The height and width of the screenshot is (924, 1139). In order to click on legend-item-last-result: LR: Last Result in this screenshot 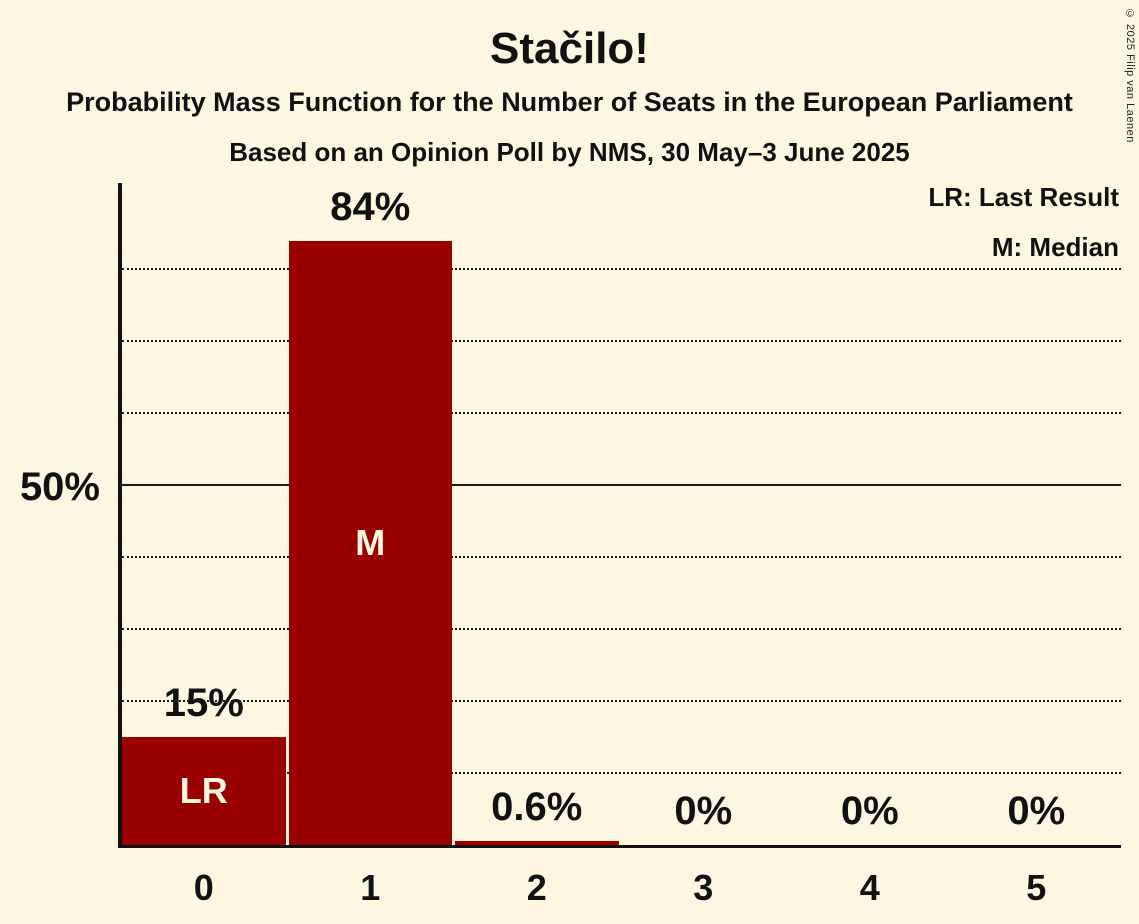, I will do `click(1023, 197)`.